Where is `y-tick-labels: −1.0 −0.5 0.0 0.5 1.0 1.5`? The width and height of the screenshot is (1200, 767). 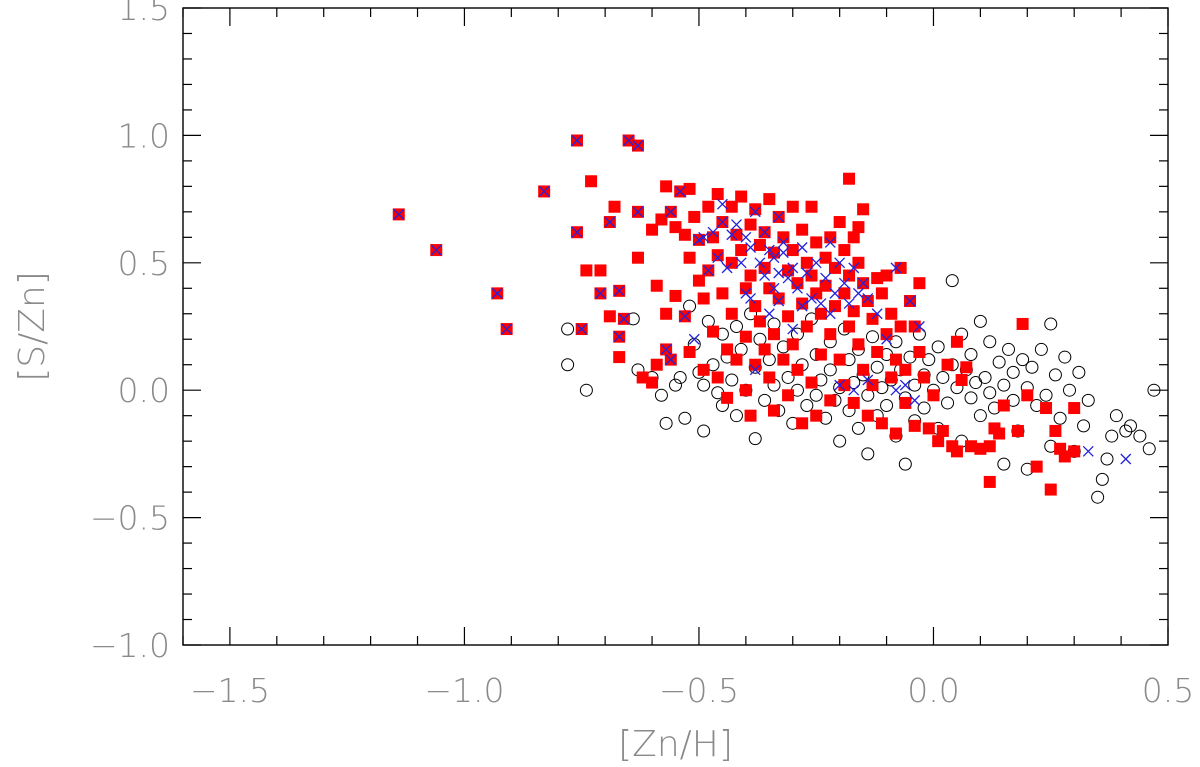
y-tick-labels: −1.0 −0.5 0.0 0.5 1.0 1.5 is located at coordinates (130, 332).